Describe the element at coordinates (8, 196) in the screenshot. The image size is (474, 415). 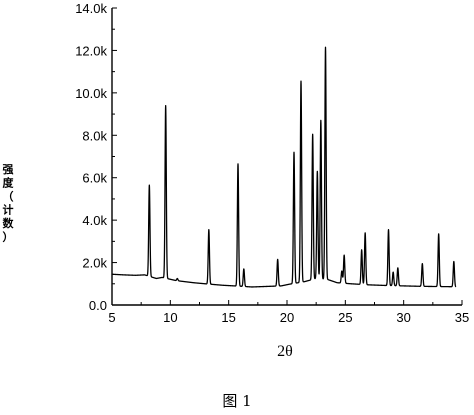
I see `y-axis-title-char: （` at that location.